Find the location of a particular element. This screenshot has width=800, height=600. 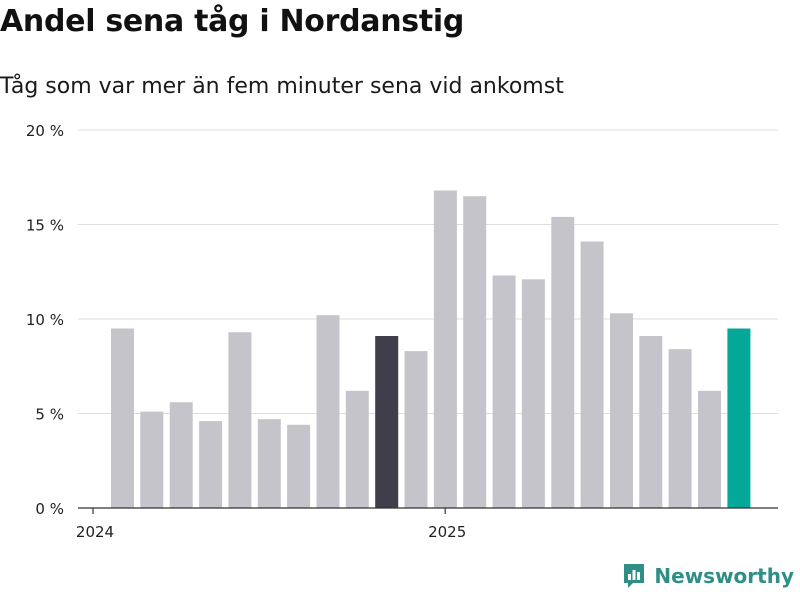

chart-title: Andel sena tåg i Nordanstig is located at coordinates (232, 21).